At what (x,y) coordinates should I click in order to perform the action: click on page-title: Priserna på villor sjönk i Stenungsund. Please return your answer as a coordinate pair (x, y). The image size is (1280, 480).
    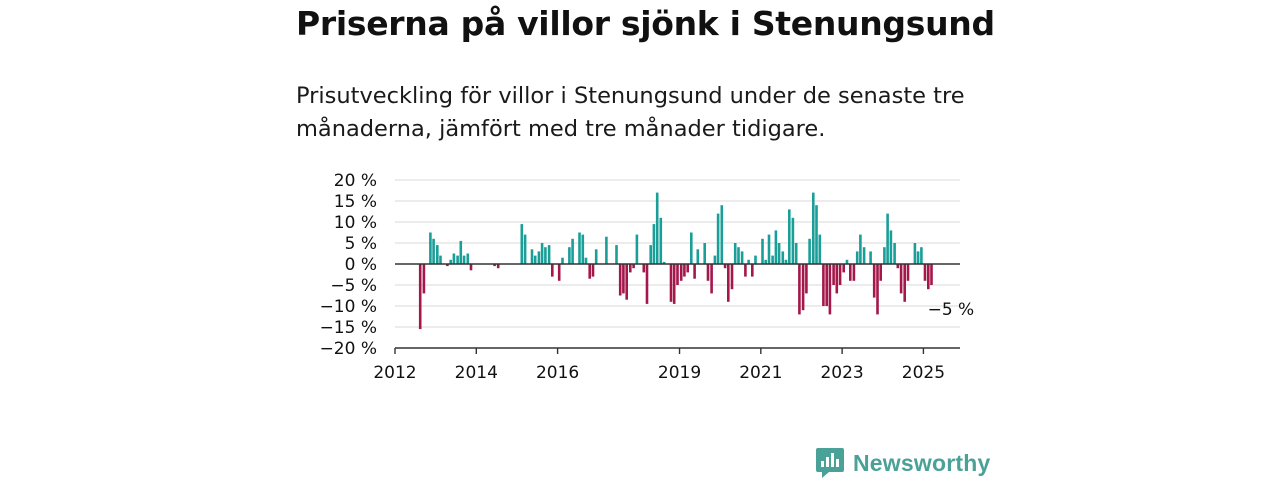
    Looking at the image, I should click on (645, 23).